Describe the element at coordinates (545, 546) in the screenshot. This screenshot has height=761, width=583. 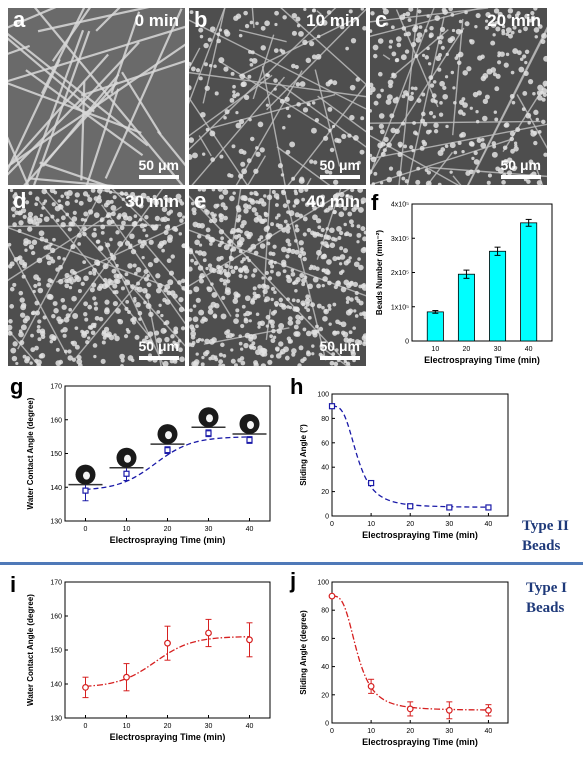
I see `type-ii-line2: Beads` at that location.